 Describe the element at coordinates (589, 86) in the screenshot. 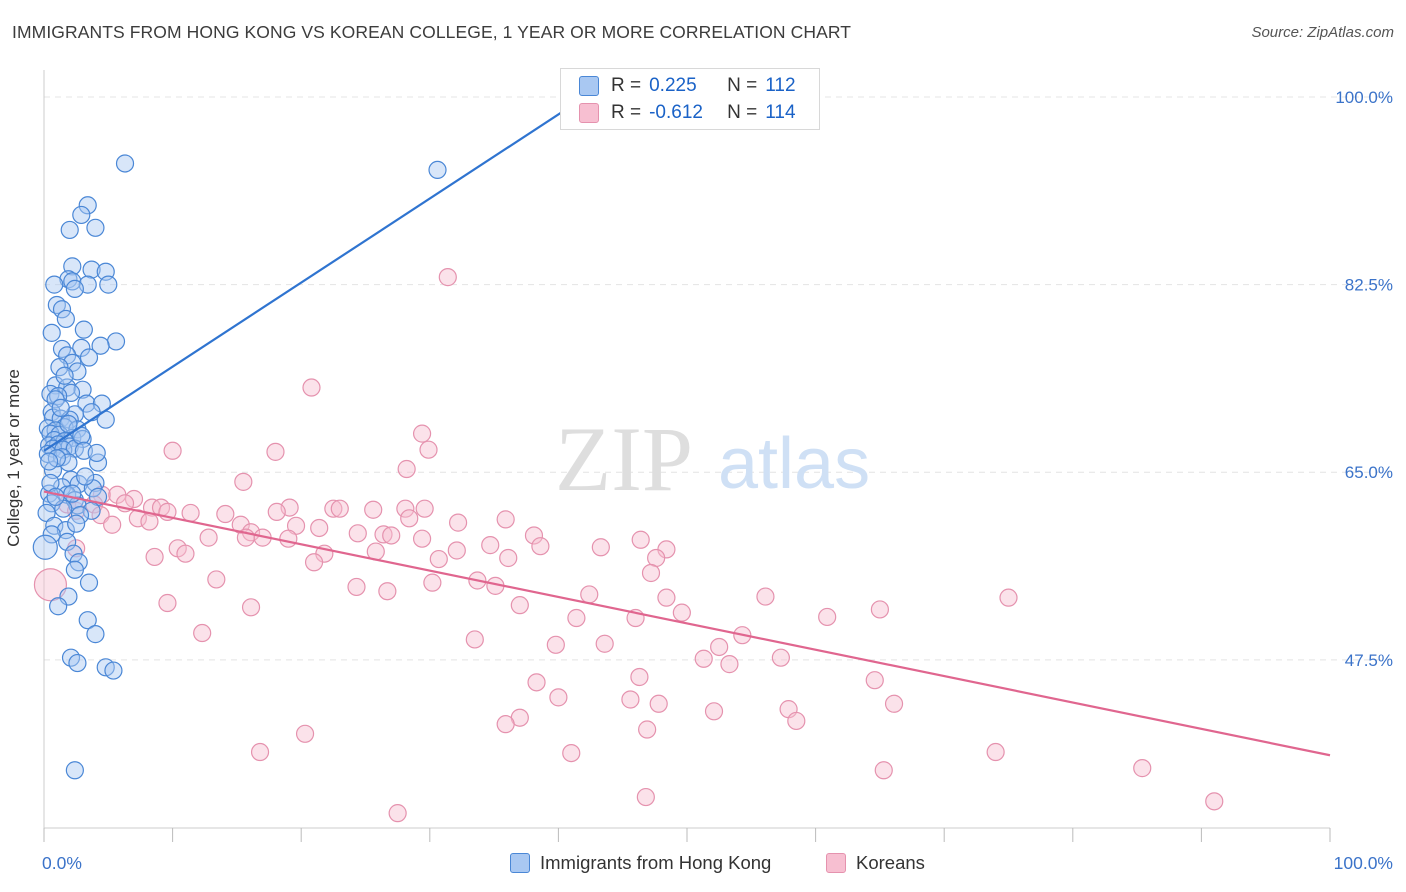

I see `legend-swatch-hong-kong` at that location.